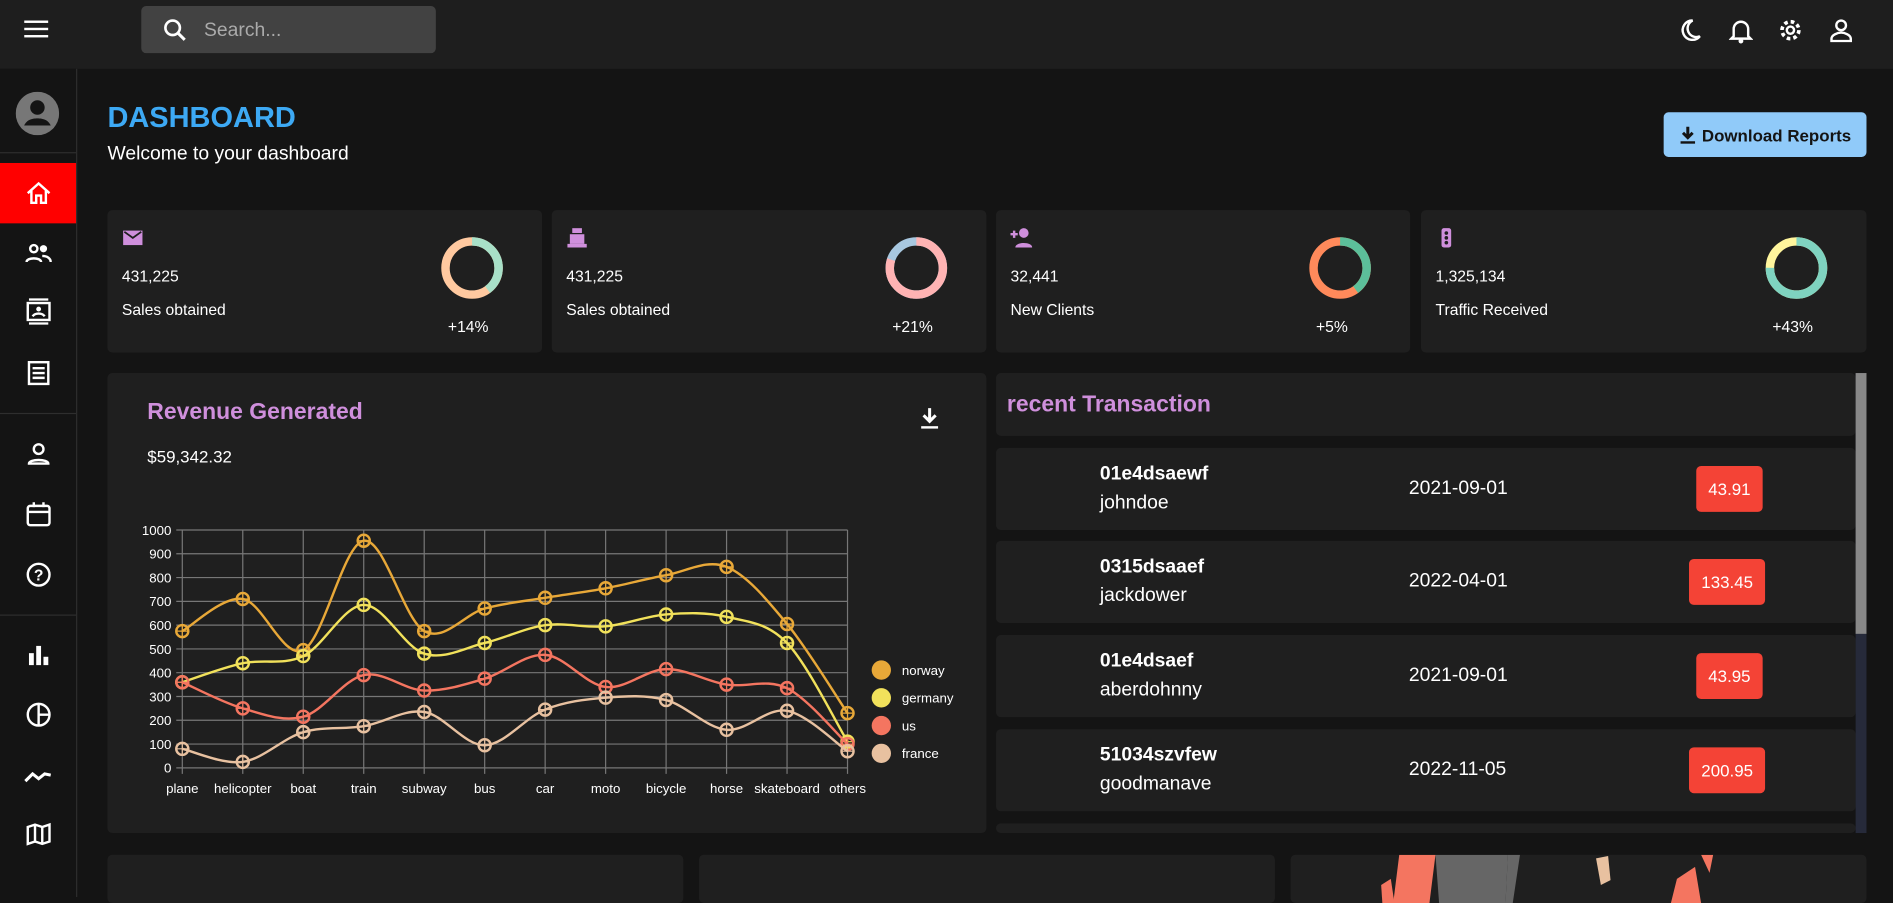  What do you see at coordinates (577, 238) in the screenshot?
I see `point-of-sale-icon` at bounding box center [577, 238].